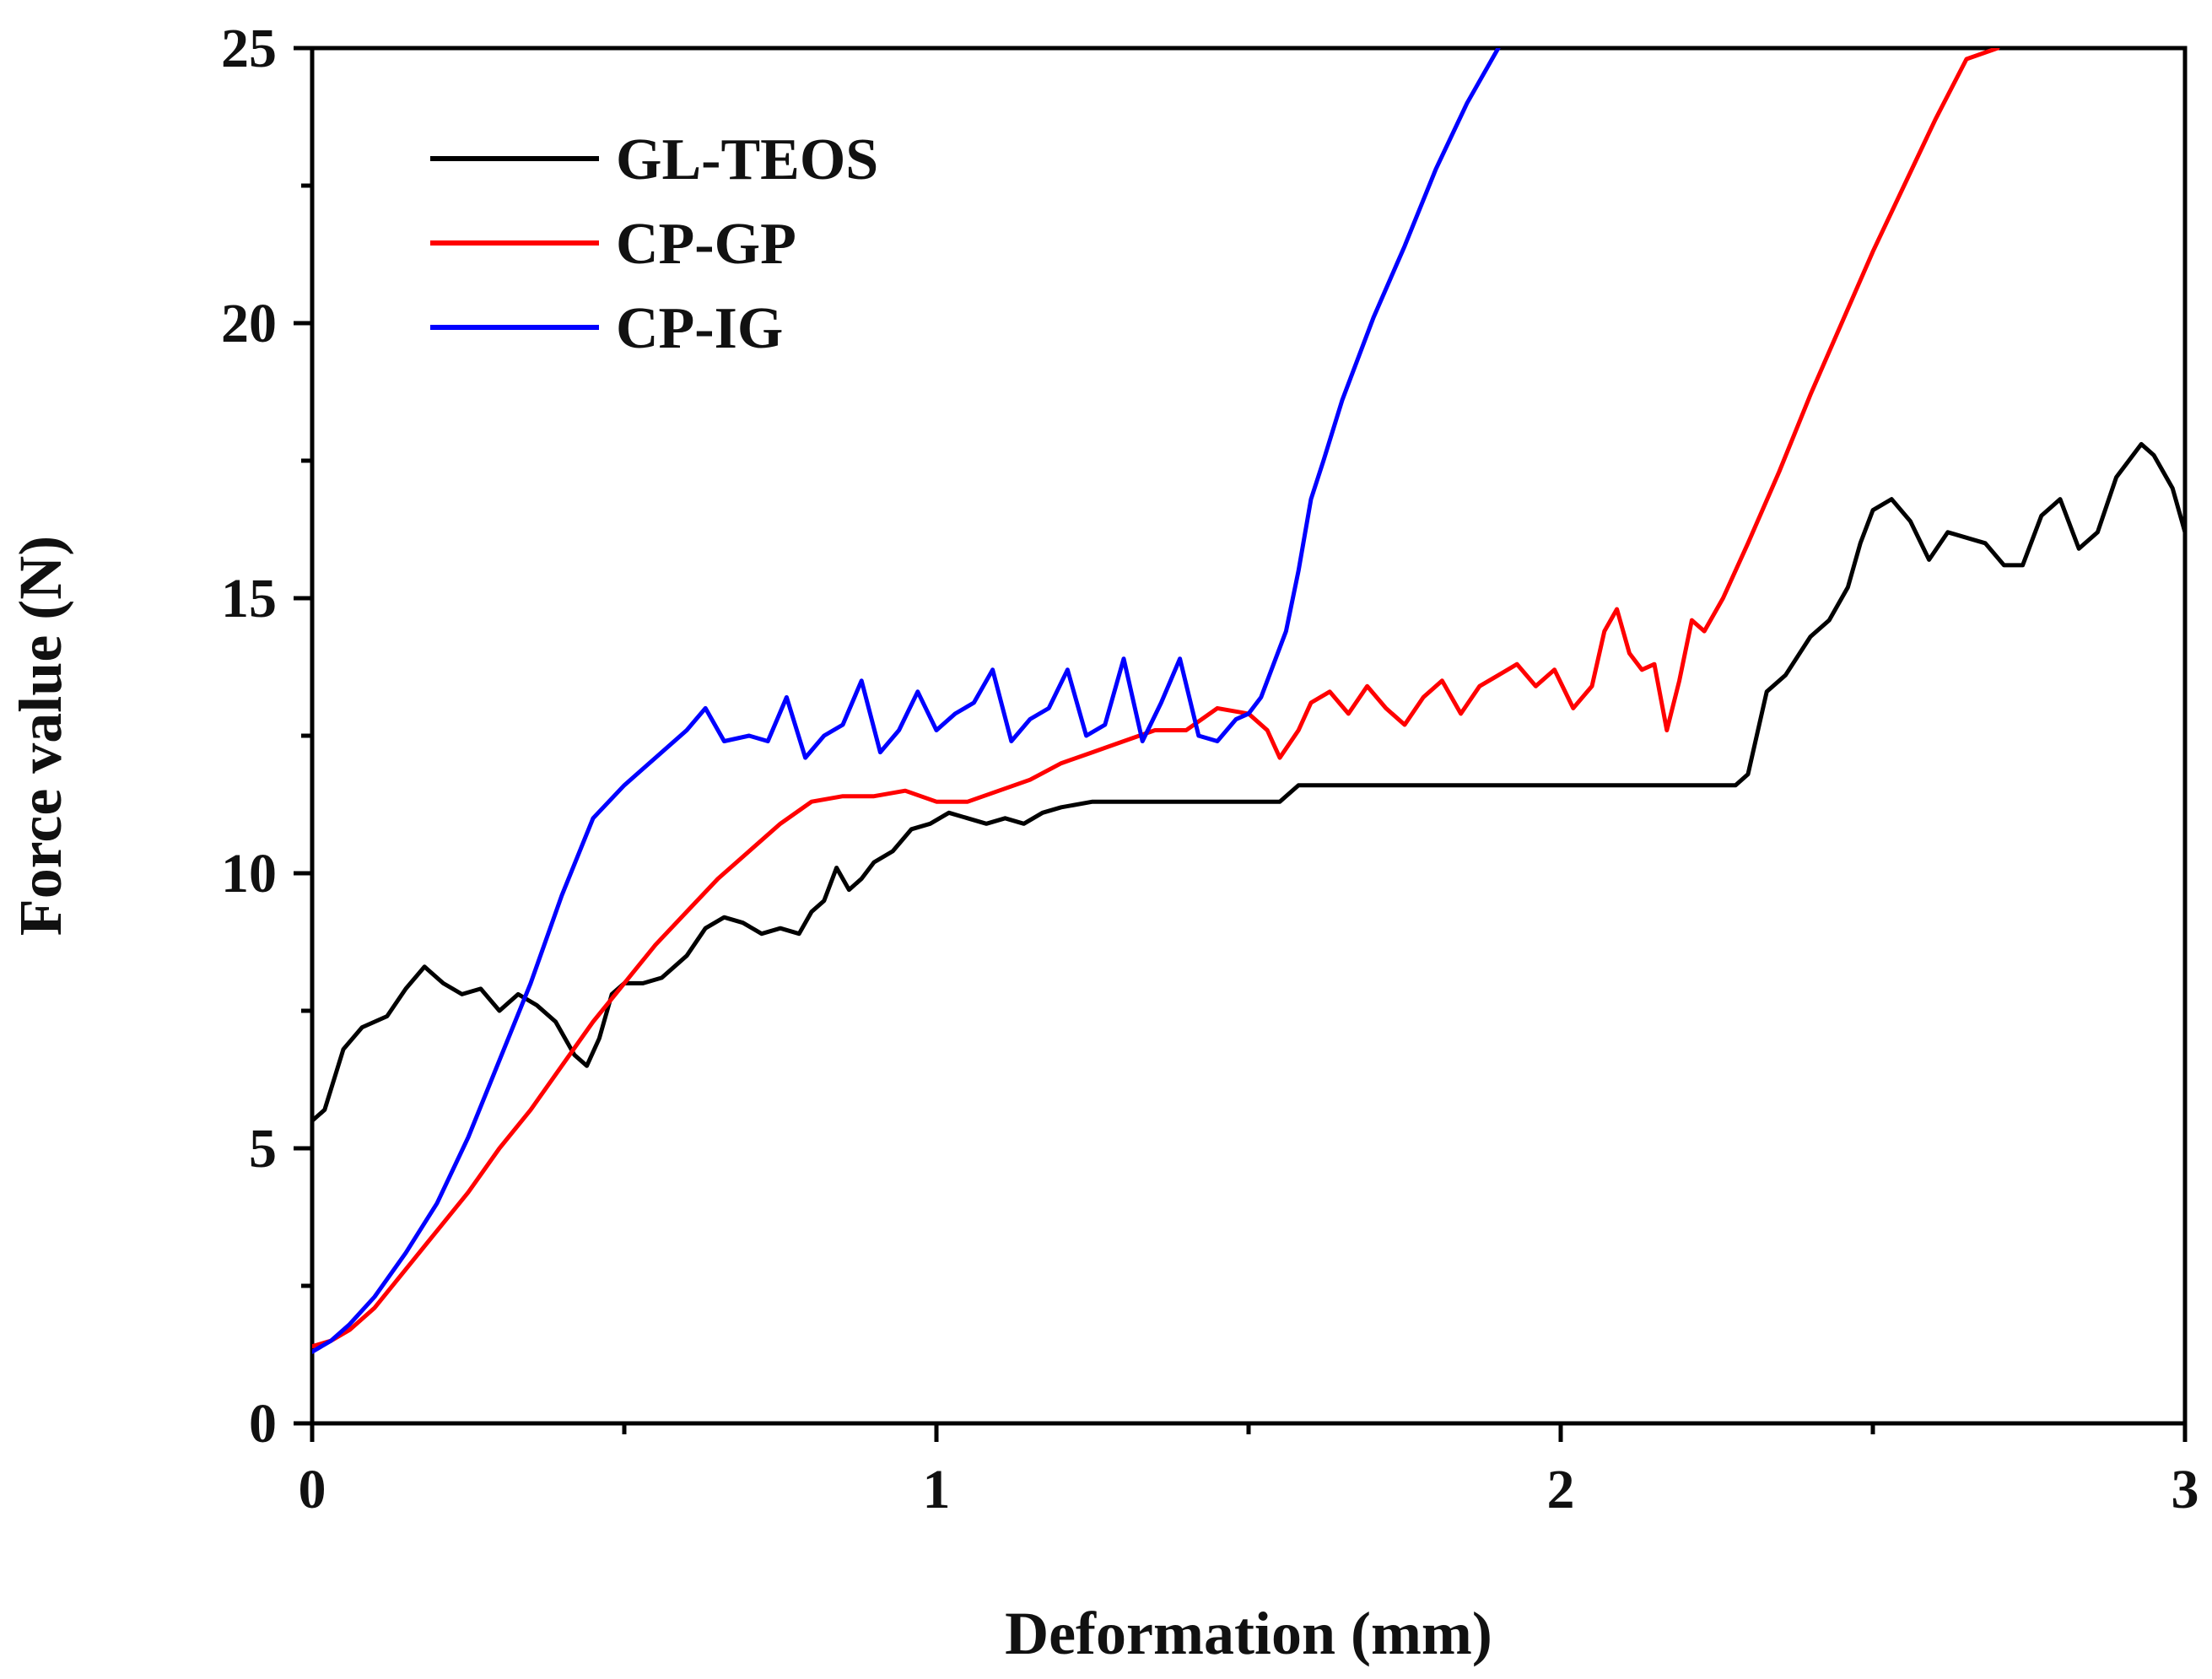  Describe the element at coordinates (263, 1149) in the screenshot. I see `y-tick-label: 5` at that location.